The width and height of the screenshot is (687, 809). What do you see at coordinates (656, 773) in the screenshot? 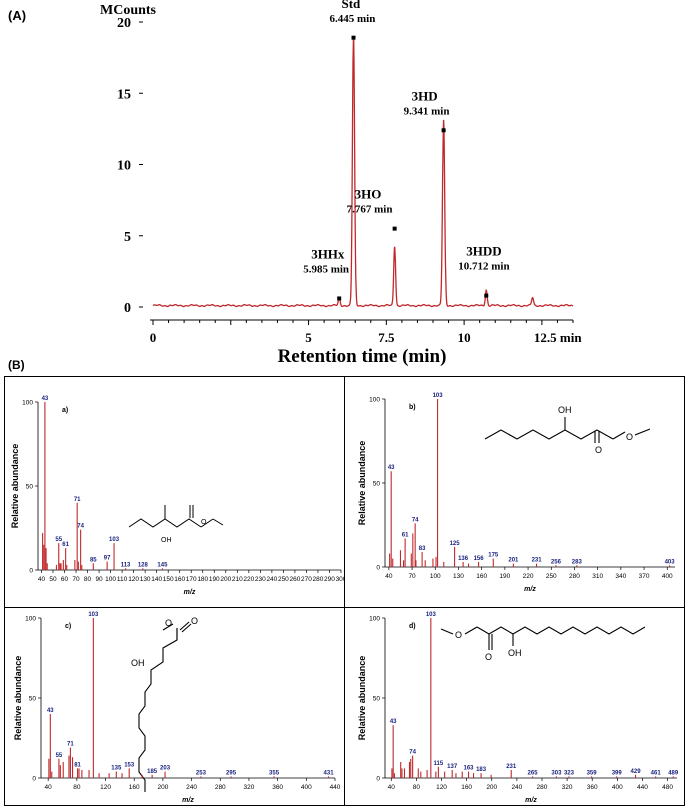
I see `peak-label: 461` at bounding box center [656, 773].